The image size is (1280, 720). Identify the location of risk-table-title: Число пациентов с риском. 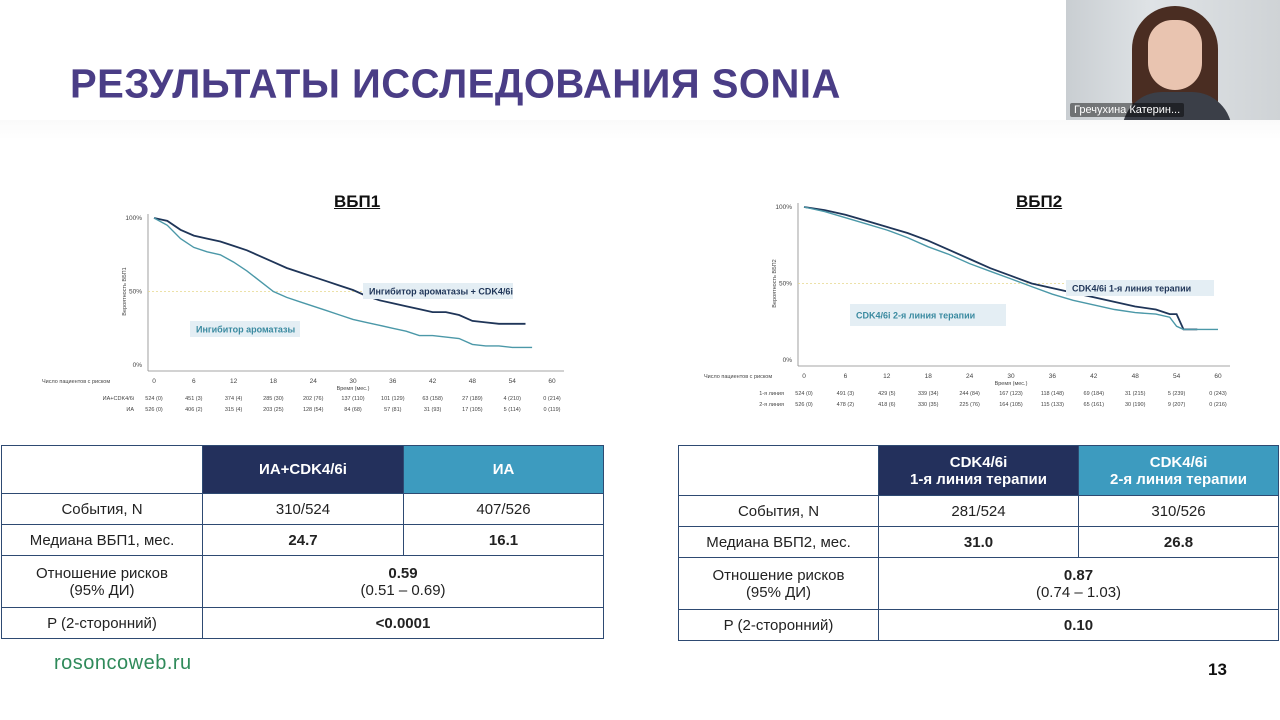
(76, 382).